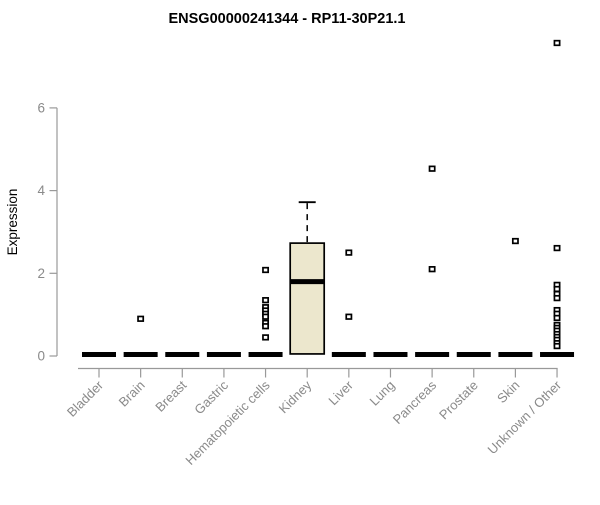  Describe the element at coordinates (286, 19) in the screenshot. I see `chart-title: ENSG00000241344 - RP11-30P21.1` at that location.